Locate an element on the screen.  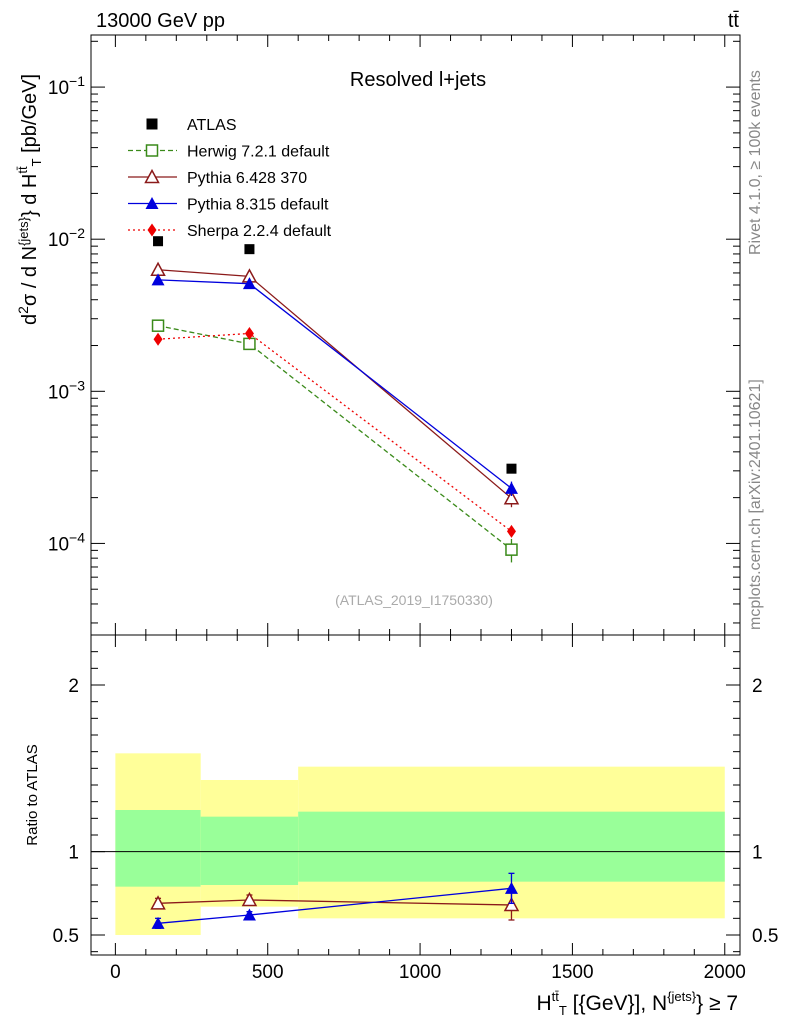
ratio-y-label: Ratio to ATLAS is located at coordinates (32, 794).